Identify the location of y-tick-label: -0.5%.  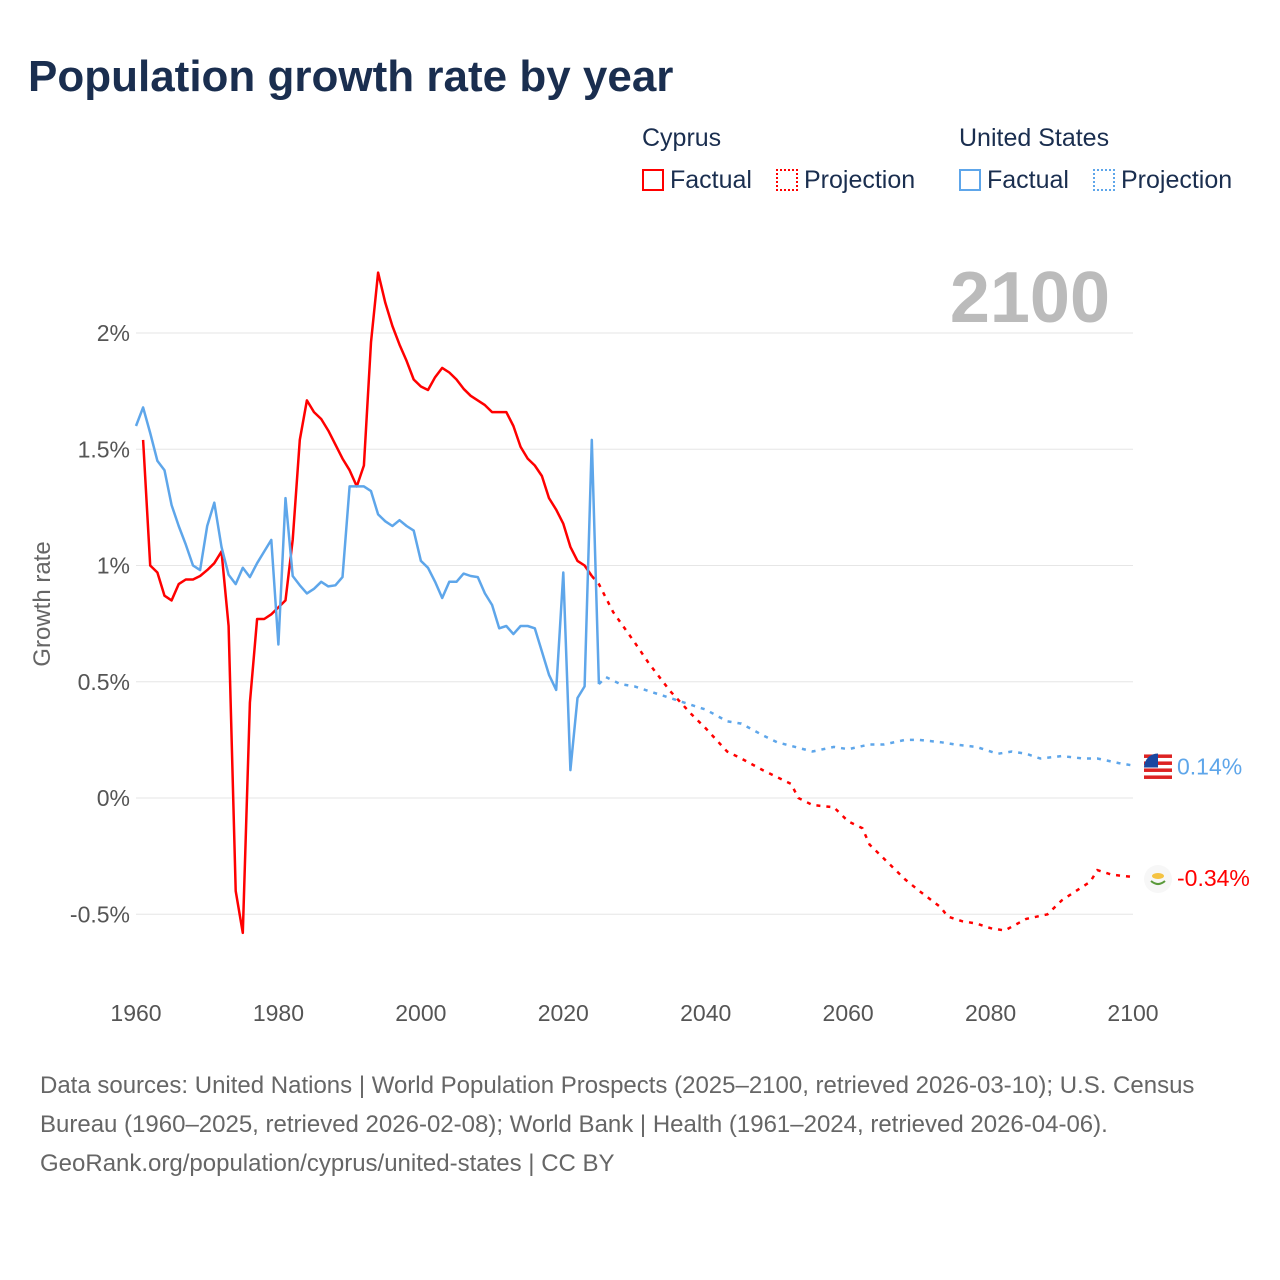
(100, 914).